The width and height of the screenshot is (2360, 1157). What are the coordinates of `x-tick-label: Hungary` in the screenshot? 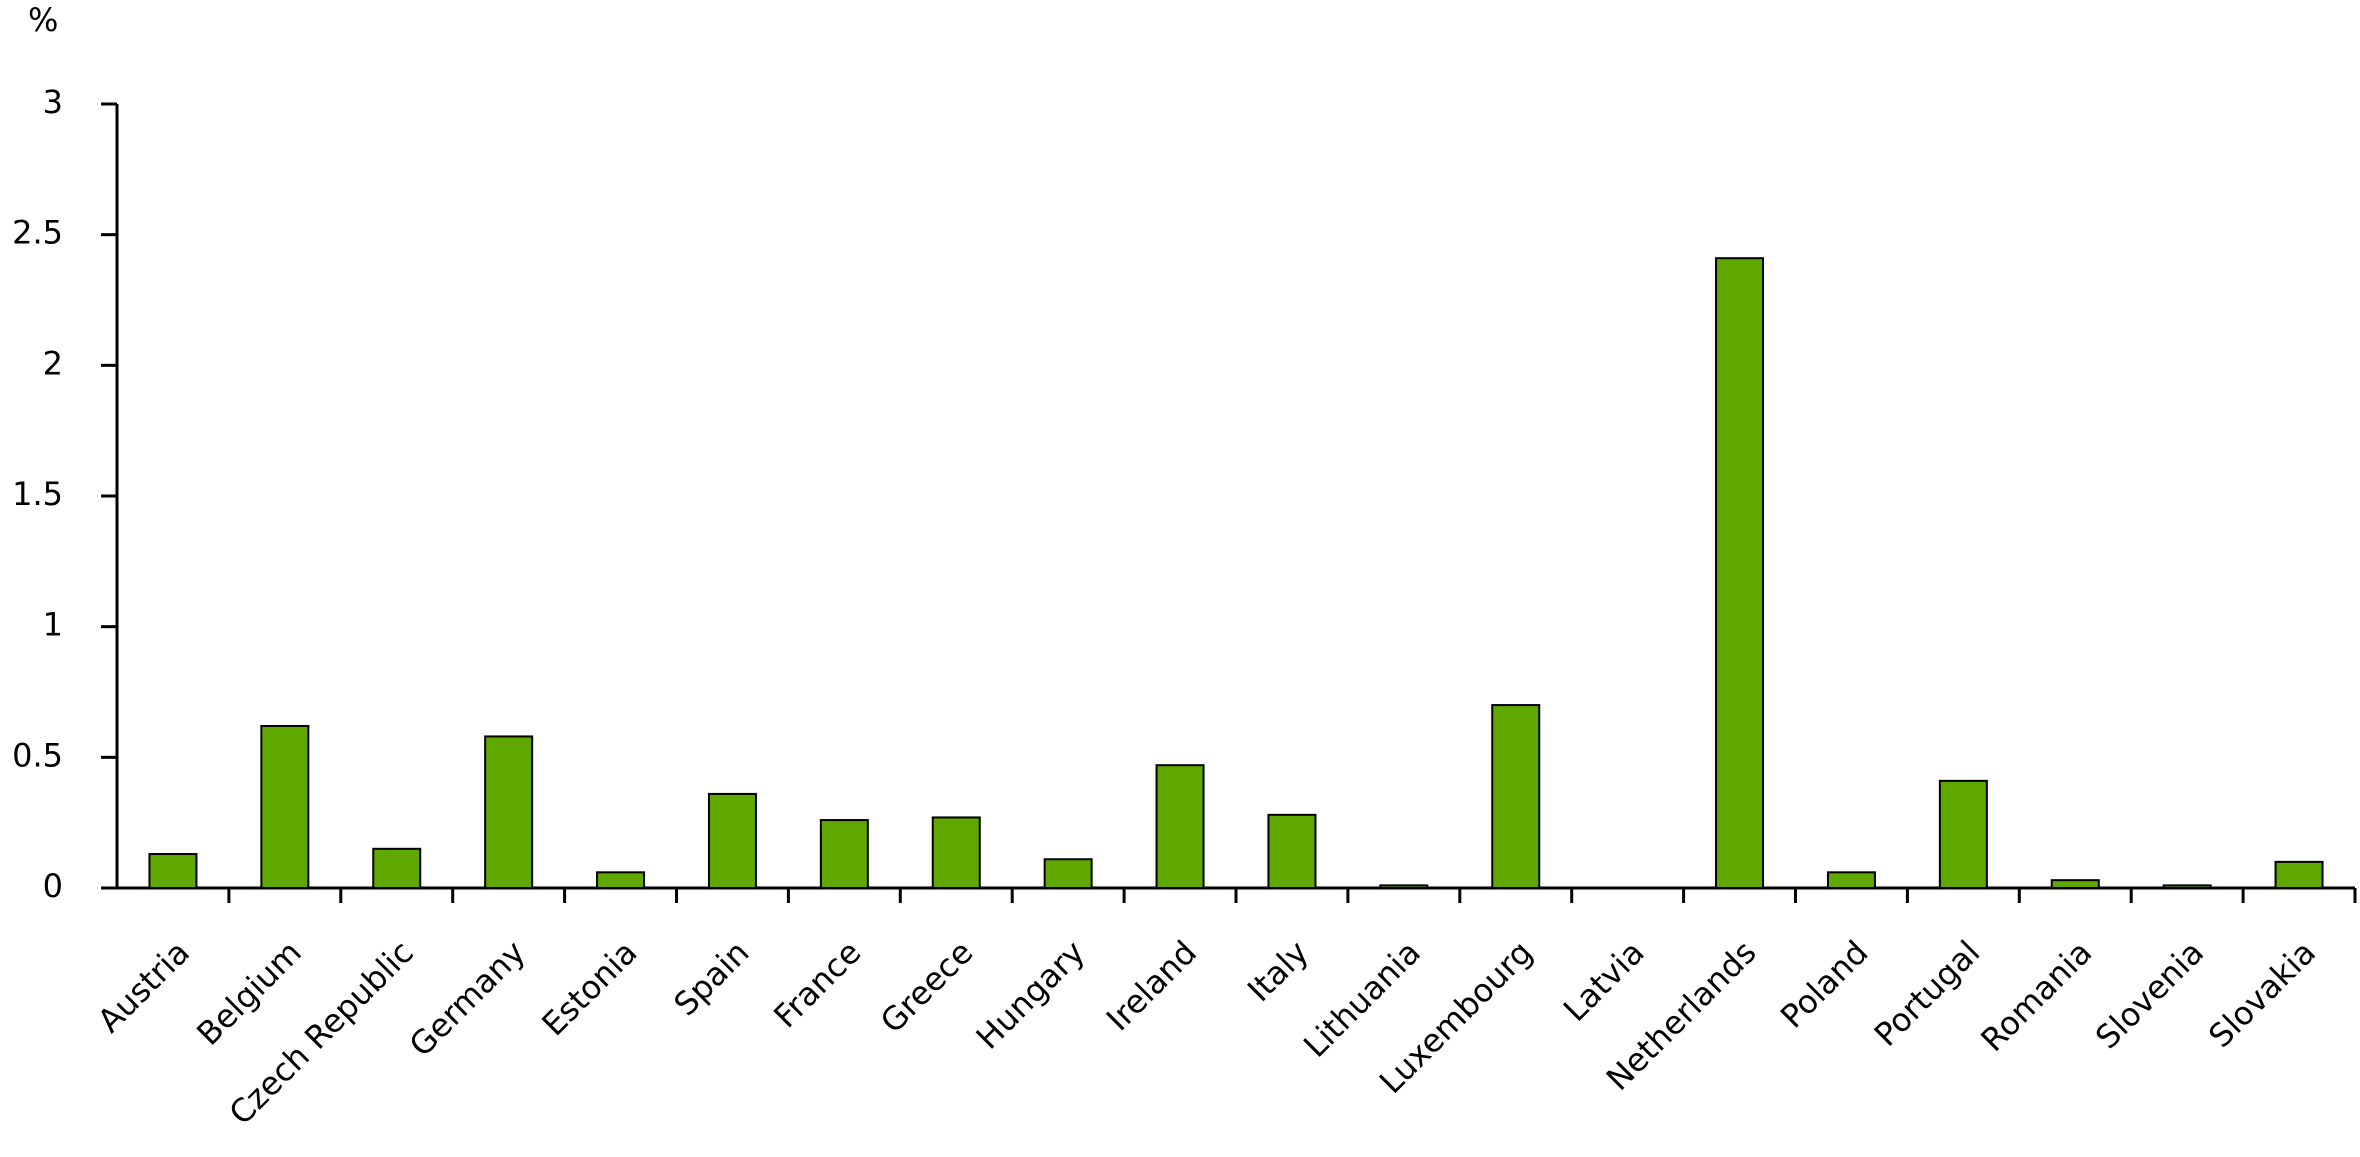 It's located at (1030, 994).